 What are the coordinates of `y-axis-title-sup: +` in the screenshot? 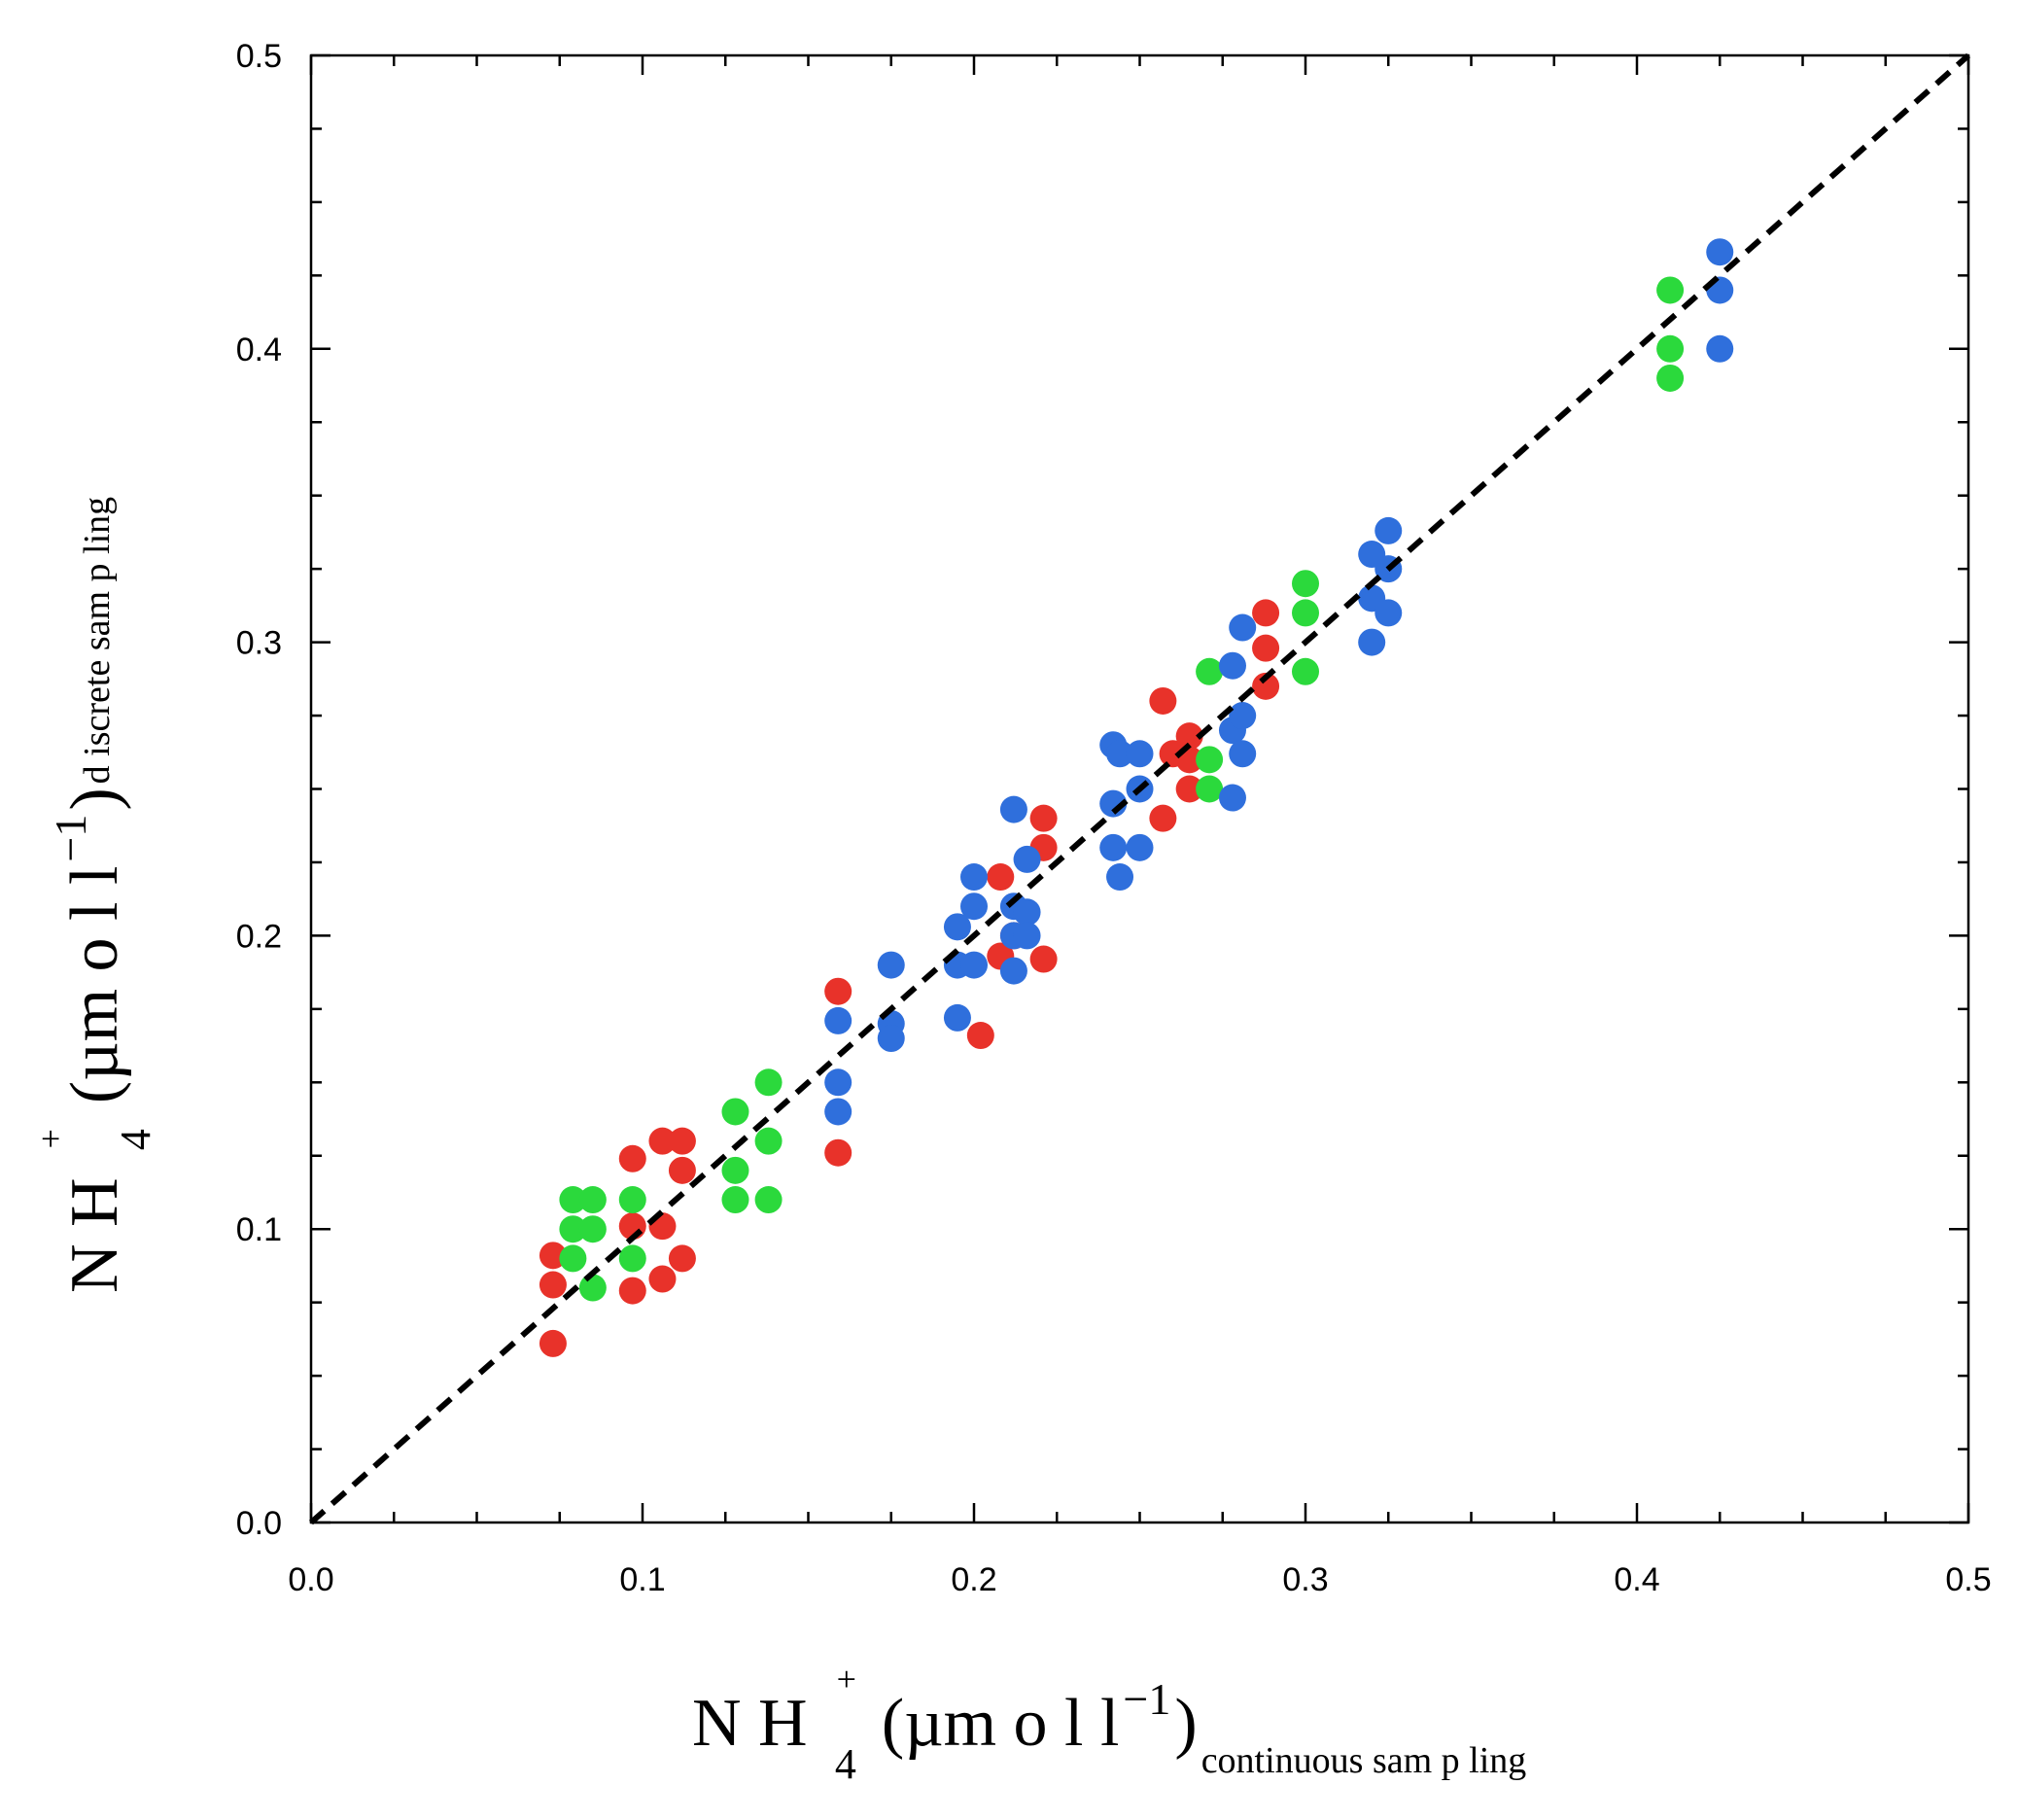 It's located at (51, 1138).